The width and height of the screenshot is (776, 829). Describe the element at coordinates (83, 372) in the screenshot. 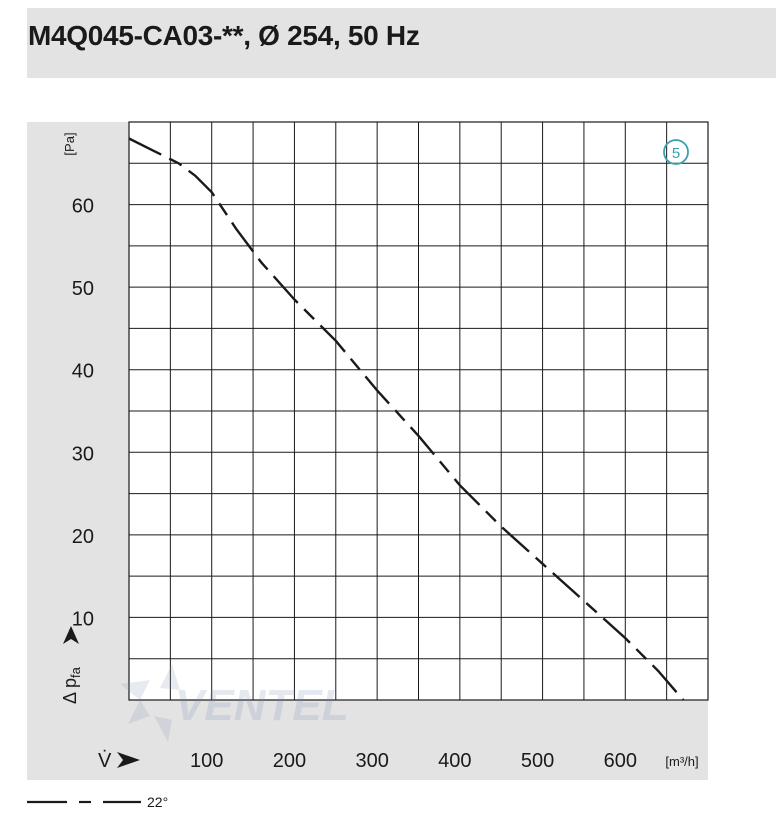

I see `y-tick-label: 40` at that location.